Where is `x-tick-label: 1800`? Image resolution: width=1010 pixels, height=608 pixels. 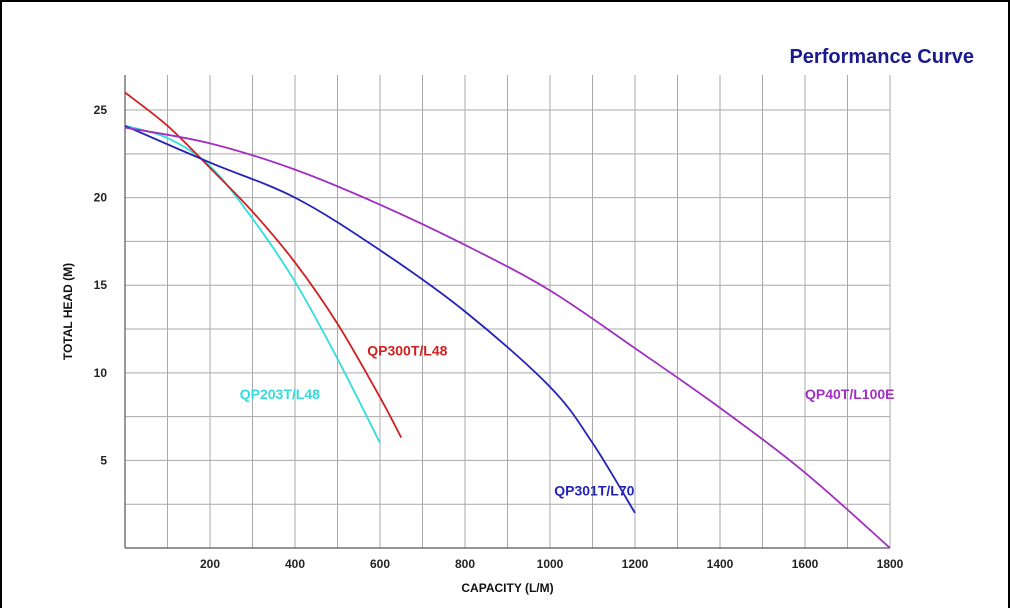 x-tick-label: 1800 is located at coordinates (890, 564).